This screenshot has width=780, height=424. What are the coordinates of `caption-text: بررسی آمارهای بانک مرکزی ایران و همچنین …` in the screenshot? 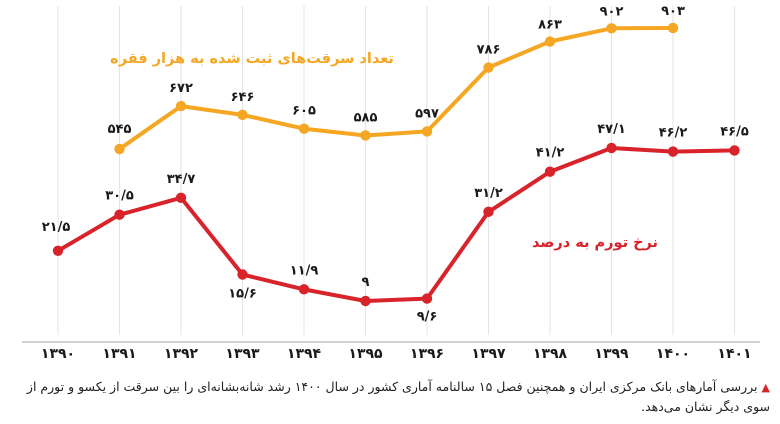 It's located at (398, 396).